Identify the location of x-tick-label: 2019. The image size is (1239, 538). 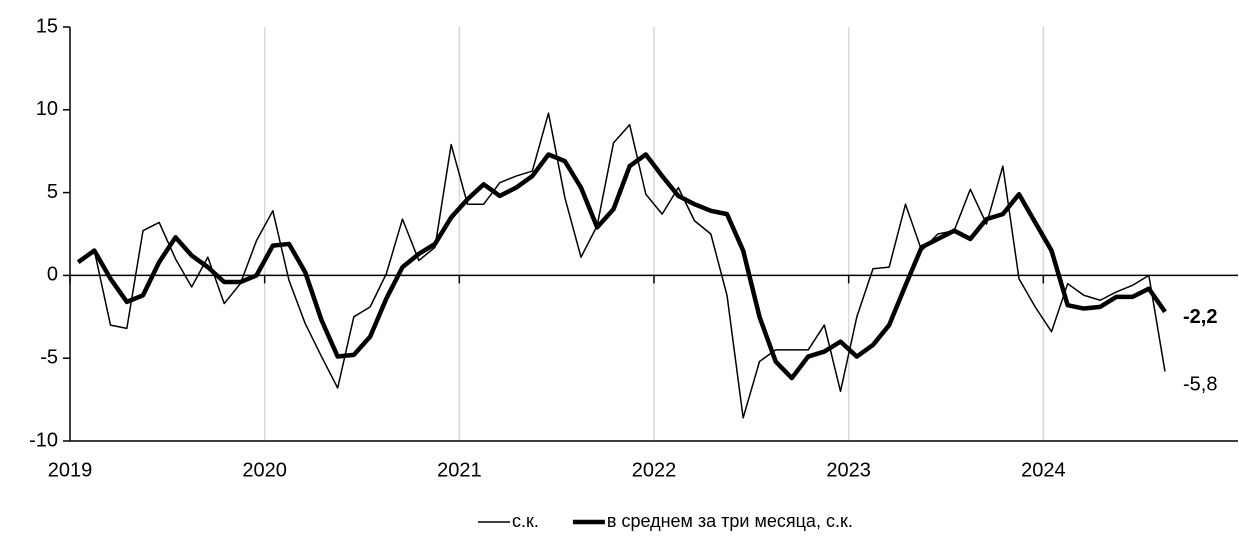
(70, 470).